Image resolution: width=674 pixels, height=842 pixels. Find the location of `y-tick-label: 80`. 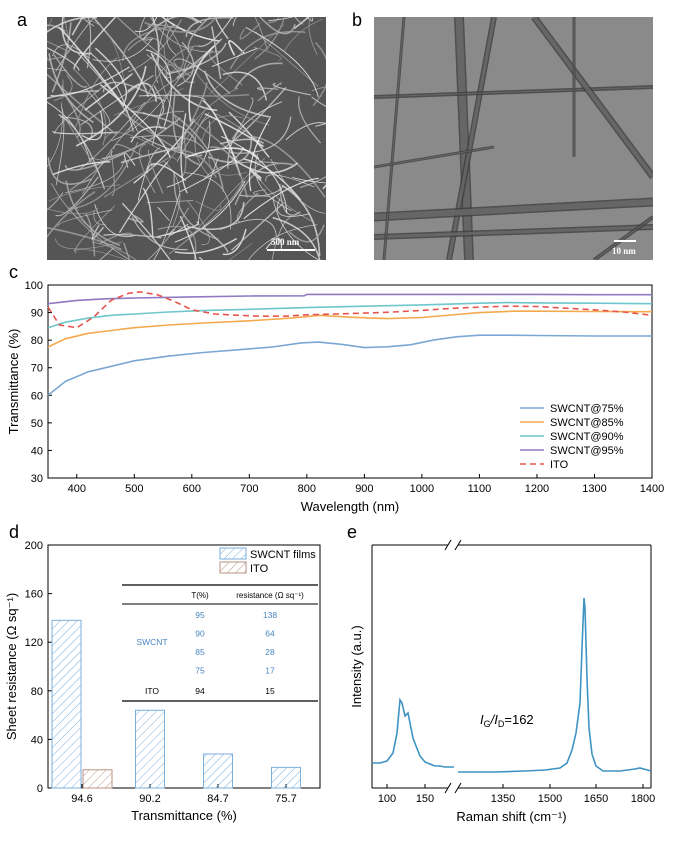

y-tick-label: 80 is located at coordinates (37, 692).